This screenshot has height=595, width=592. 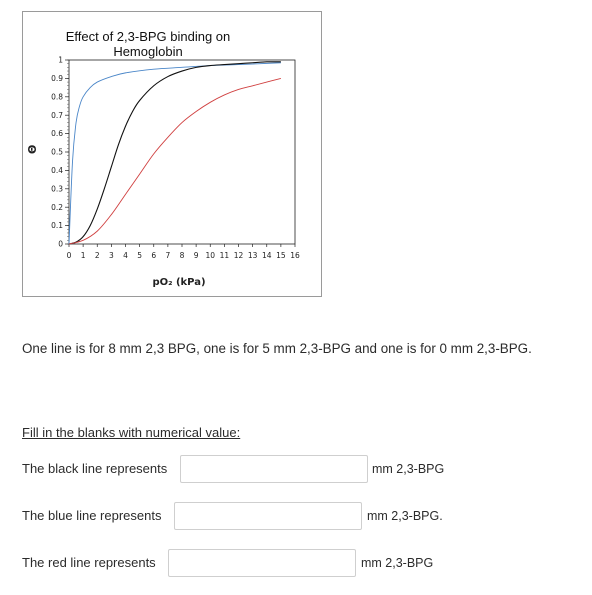 What do you see at coordinates (95, 468) in the screenshot?
I see `question-label-black: The black line represents` at bounding box center [95, 468].